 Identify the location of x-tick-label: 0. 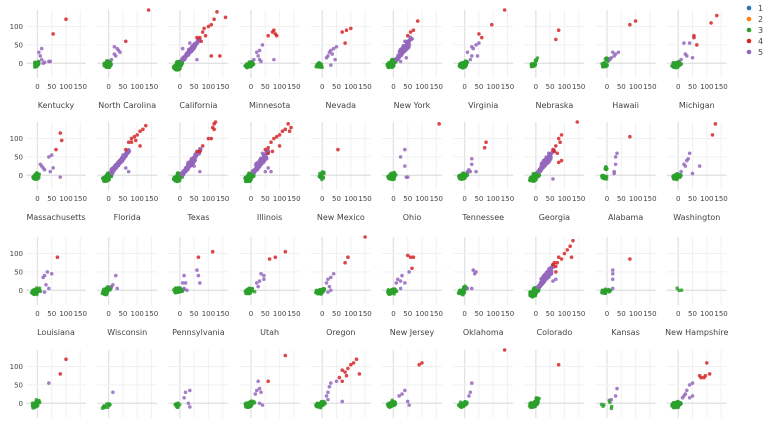
(536, 87).